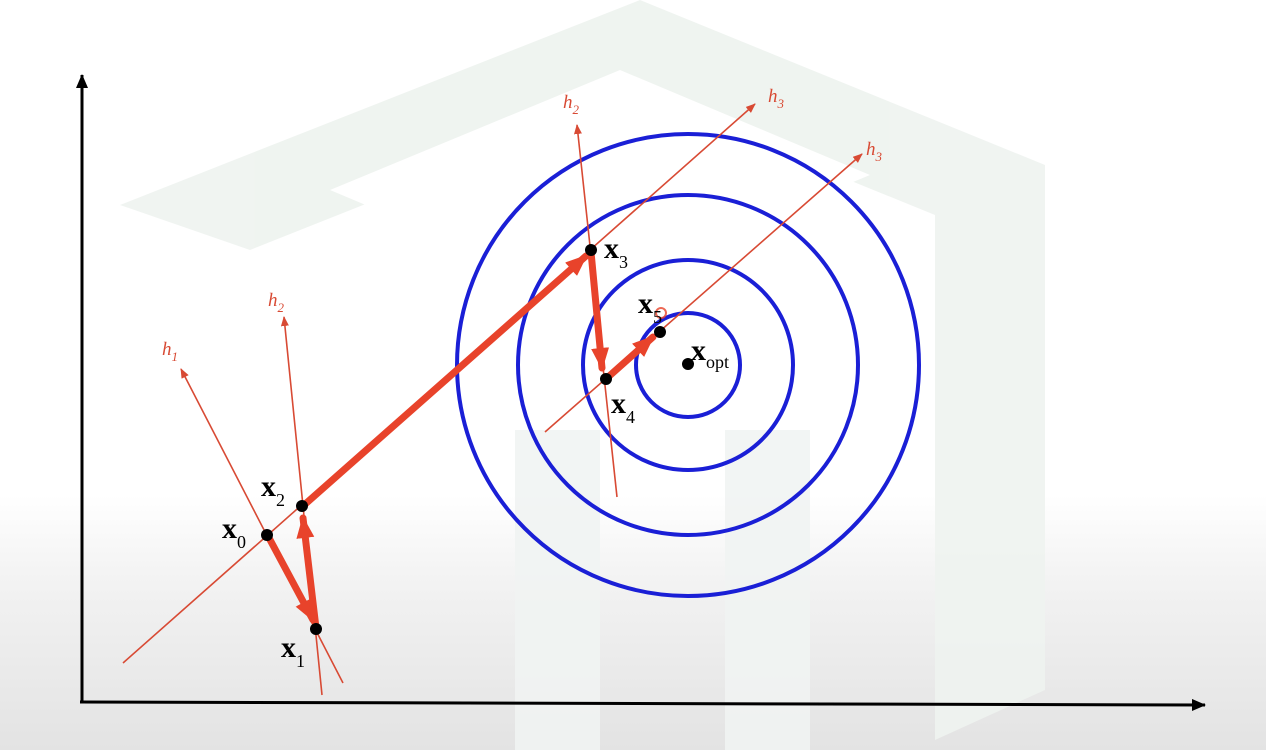 This screenshot has height=750, width=1266. Describe the element at coordinates (630, 357) in the screenshot. I see `step-x4-x5` at that location.